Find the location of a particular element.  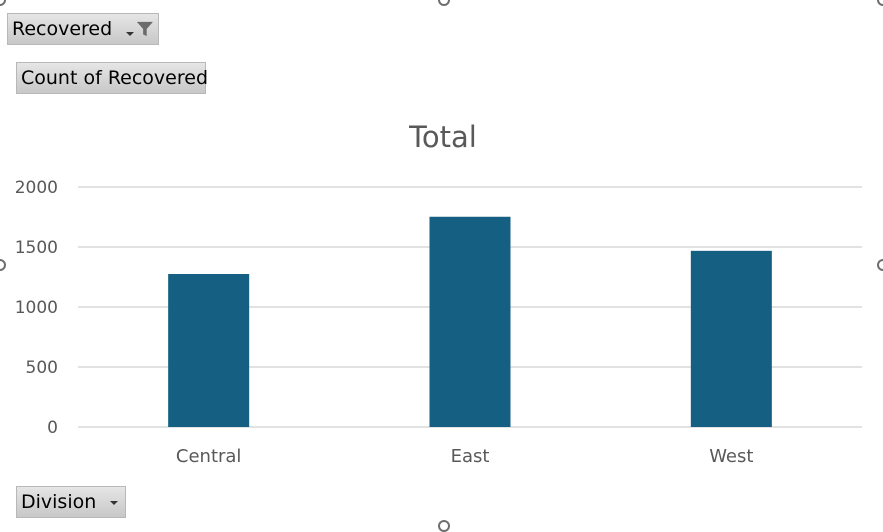

recovered-filter-button: Recovered is located at coordinates (83, 29).